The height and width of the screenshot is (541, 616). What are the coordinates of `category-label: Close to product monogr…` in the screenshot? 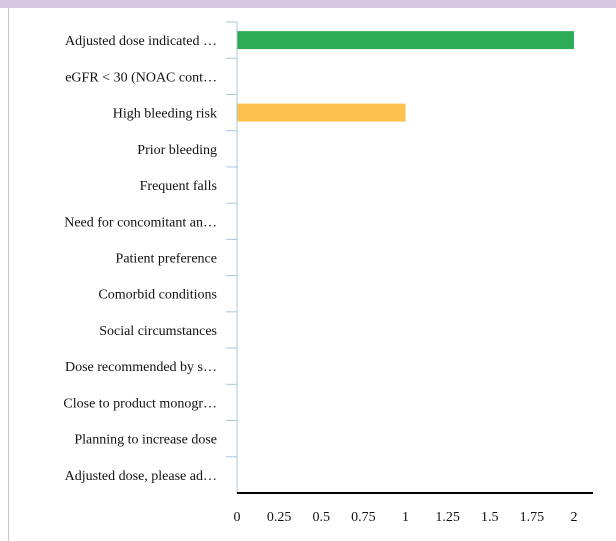 It's located at (140, 403).